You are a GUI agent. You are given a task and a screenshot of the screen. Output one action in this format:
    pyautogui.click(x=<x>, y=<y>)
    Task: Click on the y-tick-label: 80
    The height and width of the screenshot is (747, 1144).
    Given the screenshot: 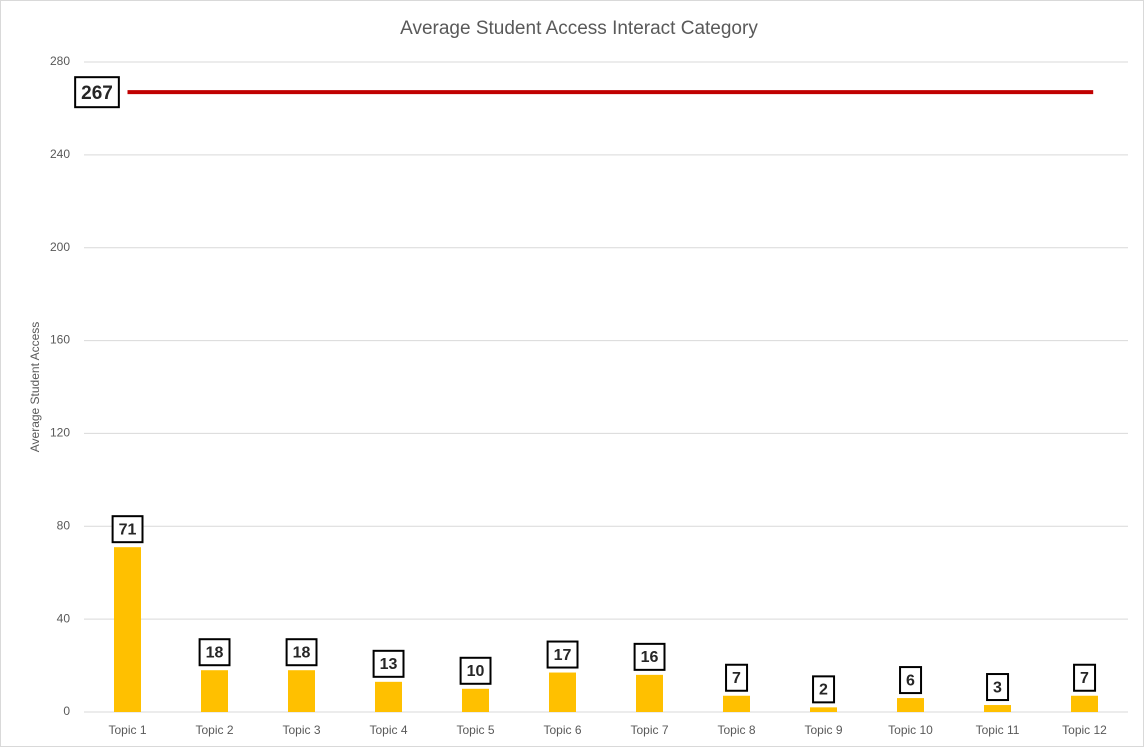 What is the action you would take?
    pyautogui.click(x=64, y=525)
    